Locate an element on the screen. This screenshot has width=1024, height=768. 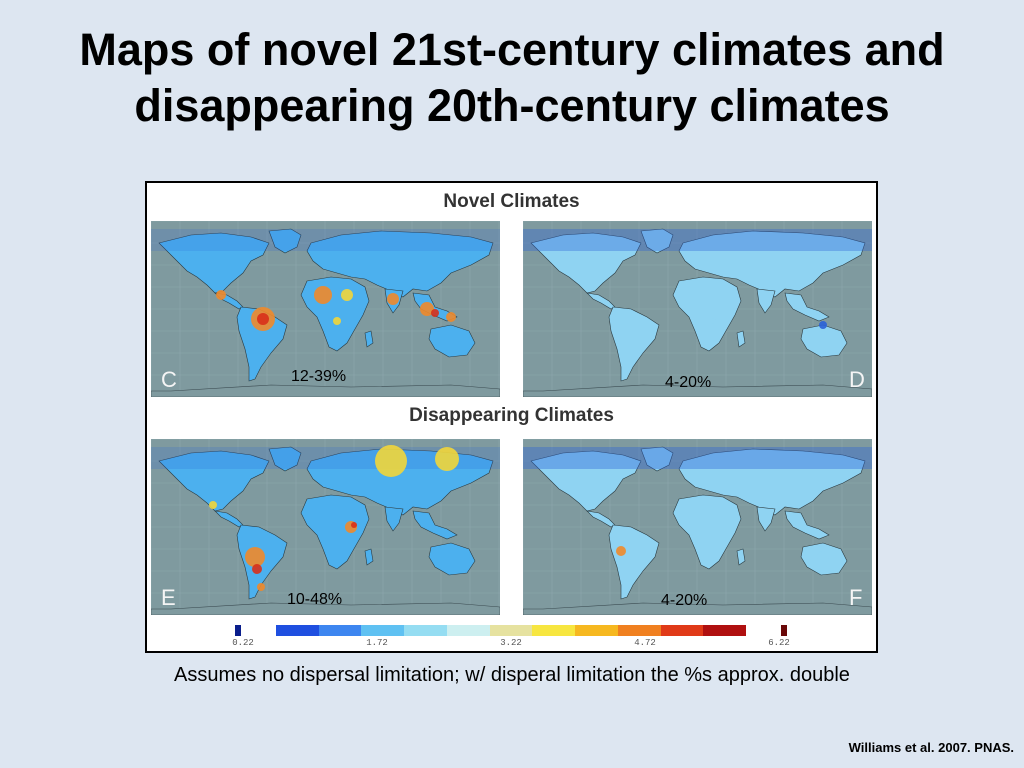
colorbar-gradient is located at coordinates (511, 630).